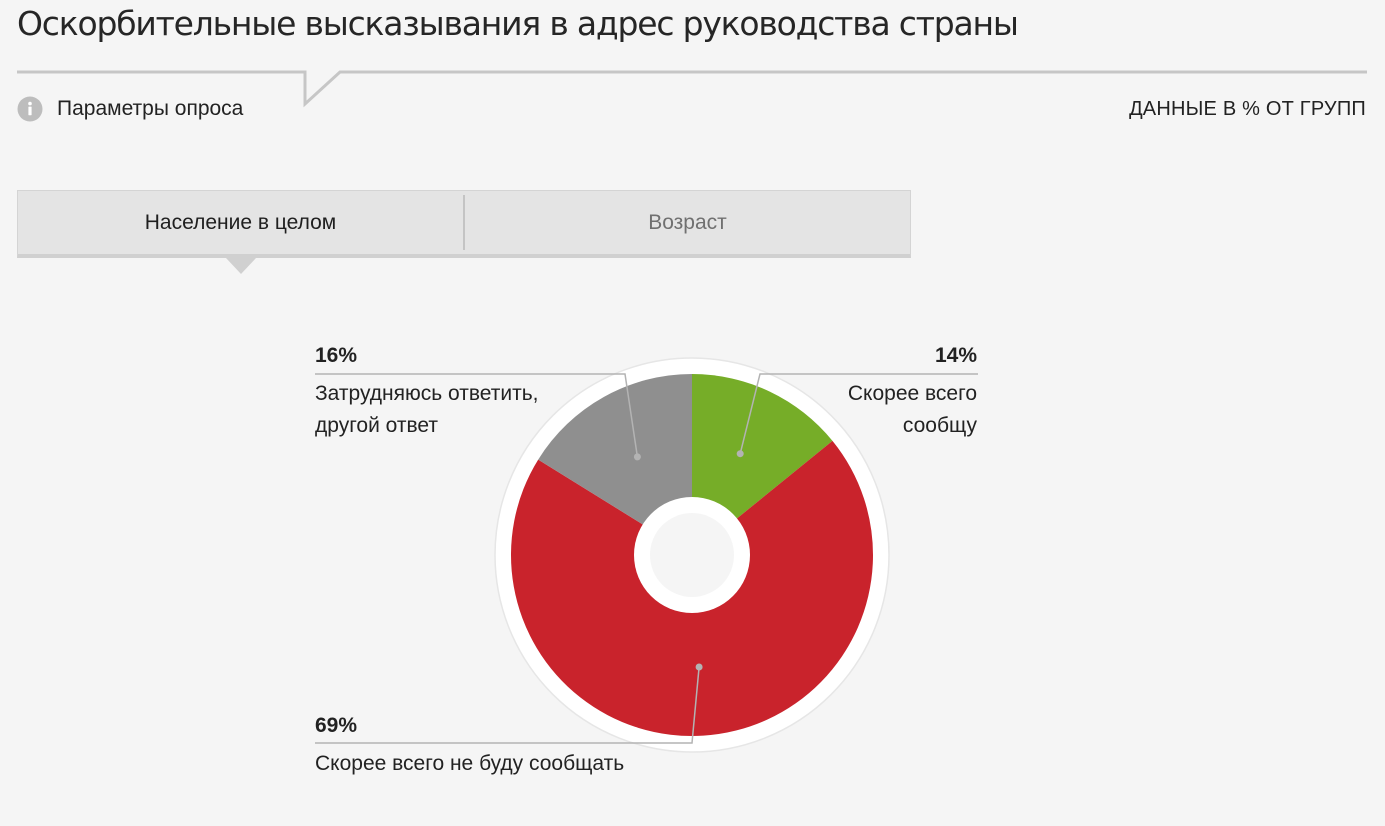  What do you see at coordinates (469, 763) in the screenshot?
I see `slice-label-2-line-1: Скорее всего не буду сообщать` at bounding box center [469, 763].